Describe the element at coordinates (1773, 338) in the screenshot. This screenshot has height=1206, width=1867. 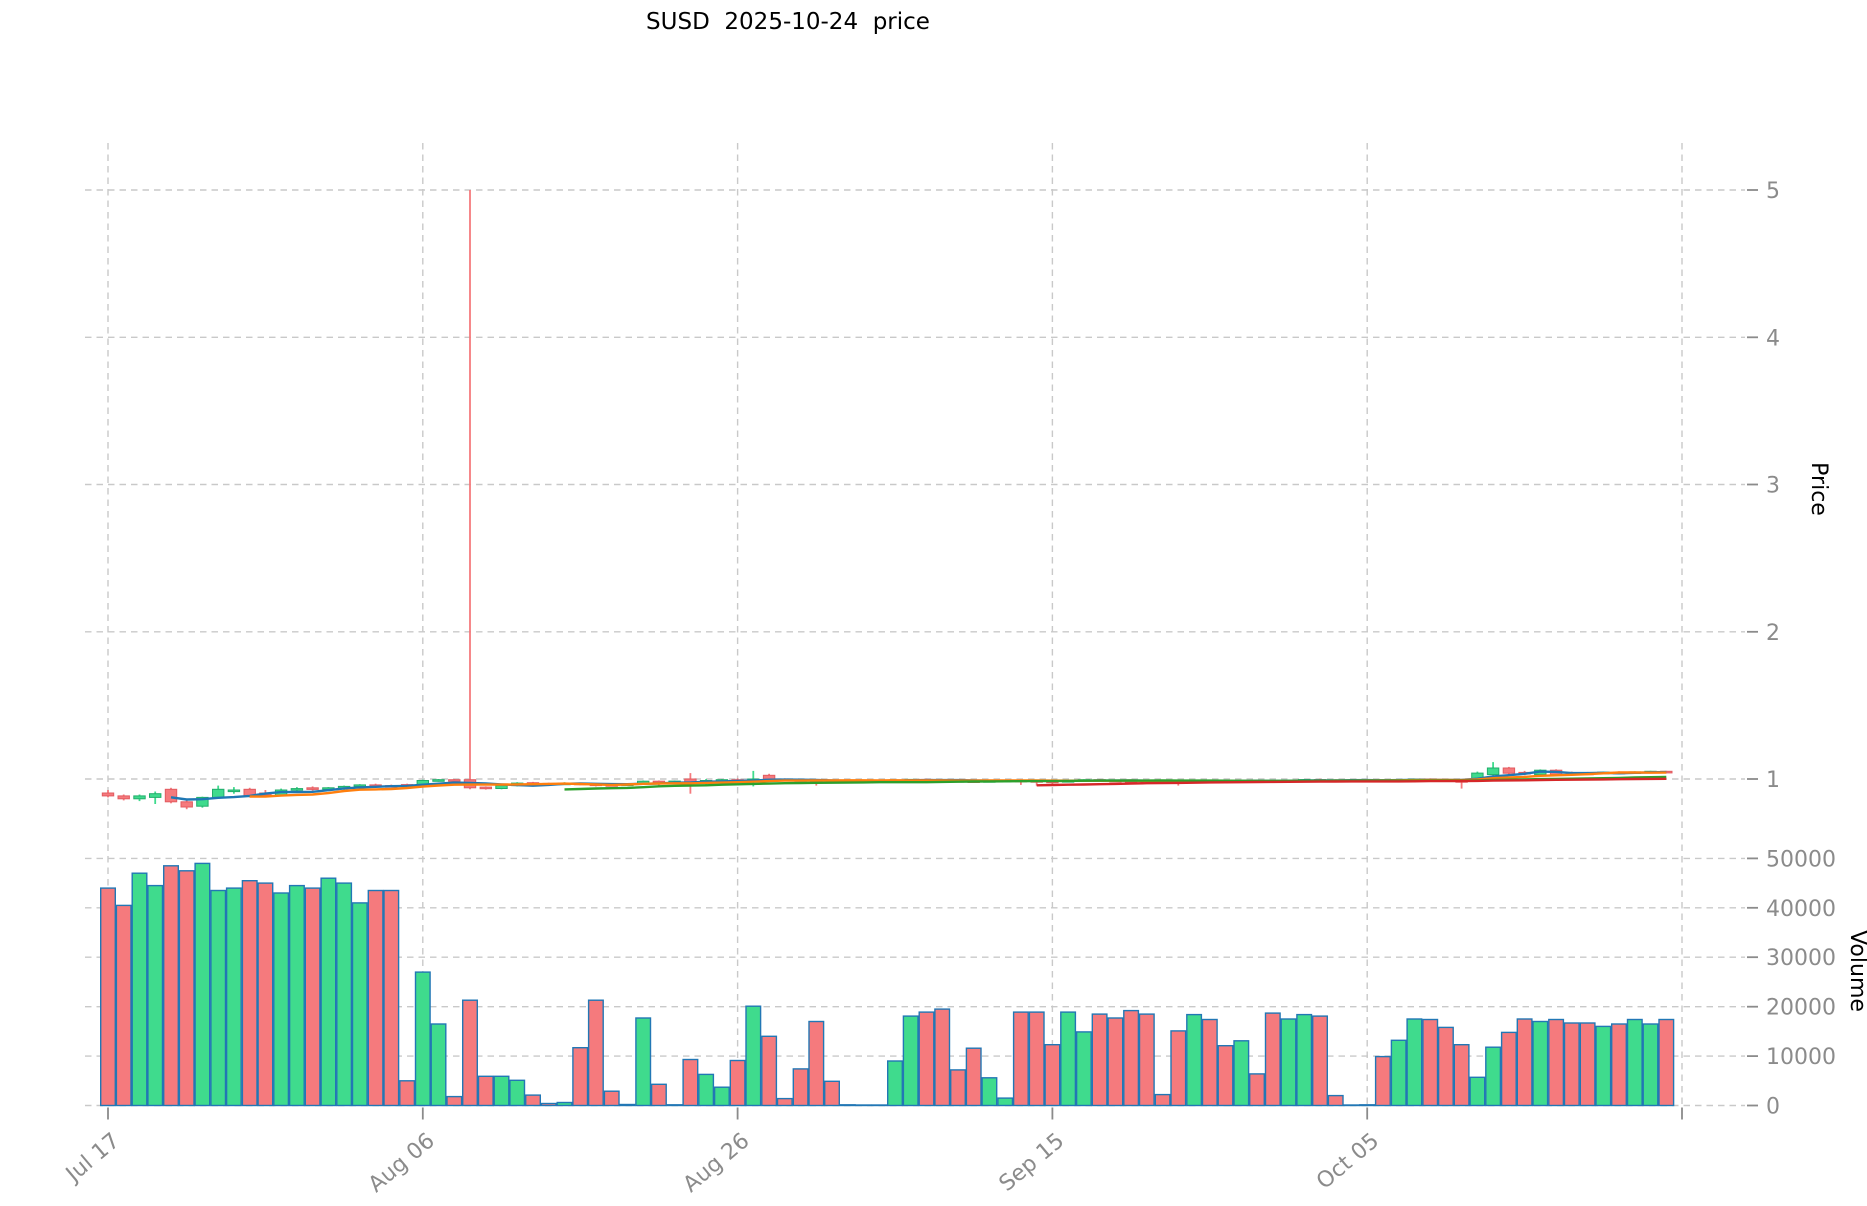
I see `price-tick-label: 4` at that location.